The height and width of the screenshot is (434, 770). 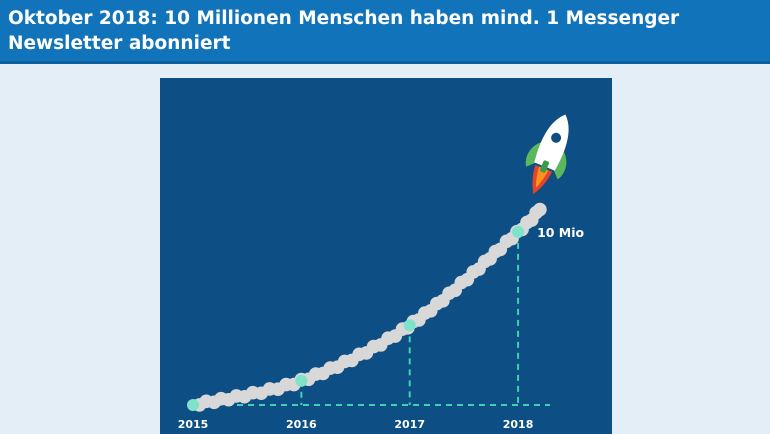 What do you see at coordinates (409, 325) in the screenshot?
I see `data-point-2017` at bounding box center [409, 325].